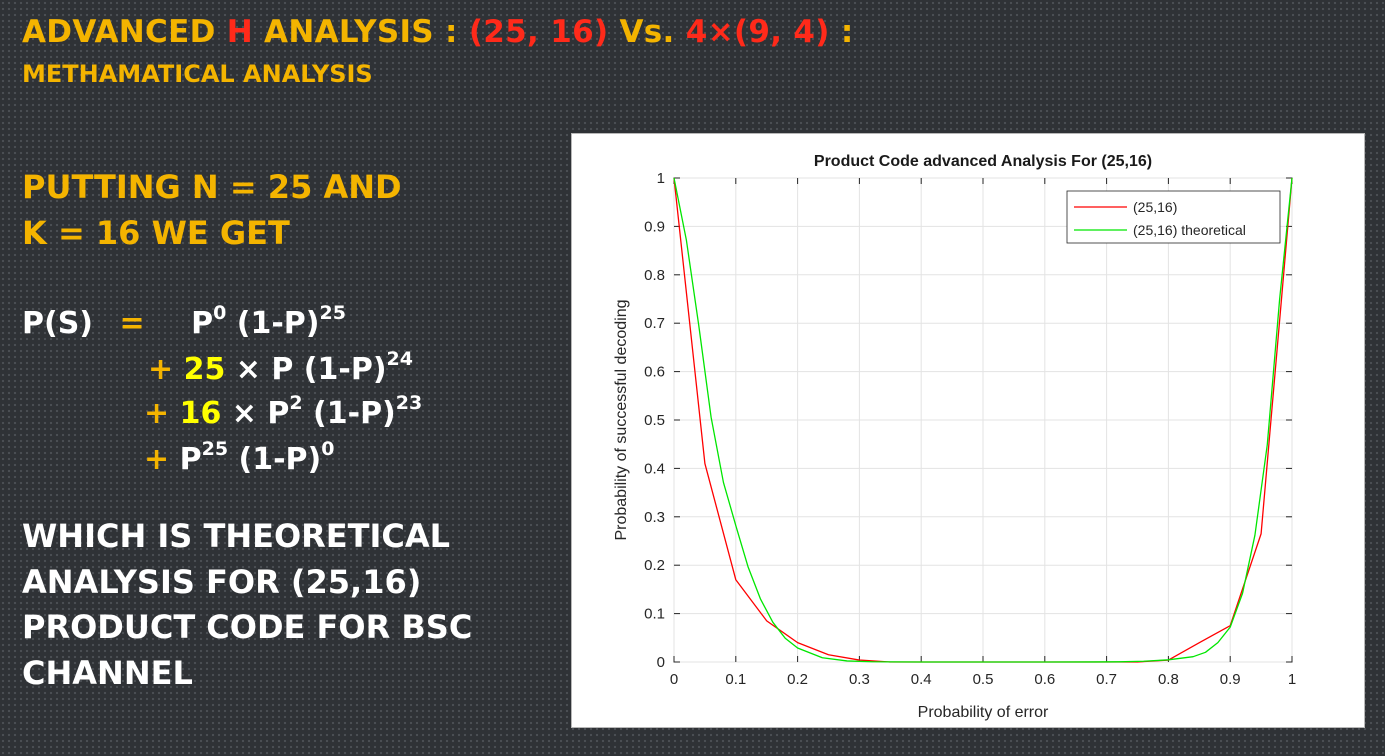  Describe the element at coordinates (306, 369) in the screenshot. I see `term-text: × P (1-P)` at that location.